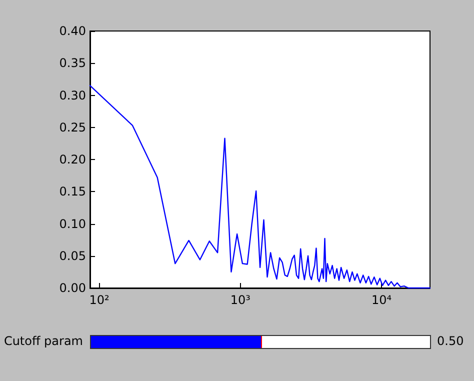 The image size is (474, 381). What do you see at coordinates (72, 159) in the screenshot?
I see `y-tick-label: 0.20` at bounding box center [72, 159].